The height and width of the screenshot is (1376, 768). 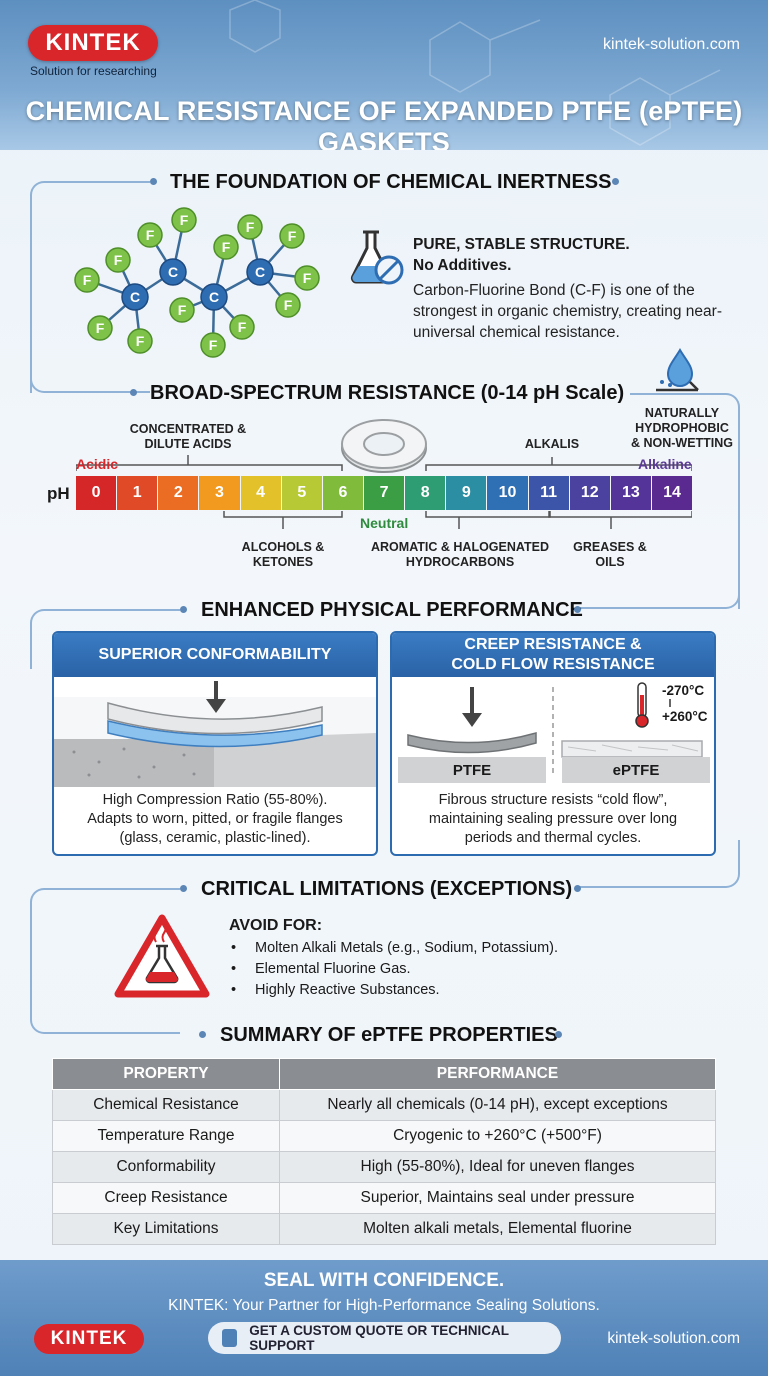 What do you see at coordinates (610, 554) in the screenshot?
I see `greases-label: GREASES & OILS` at bounding box center [610, 554].